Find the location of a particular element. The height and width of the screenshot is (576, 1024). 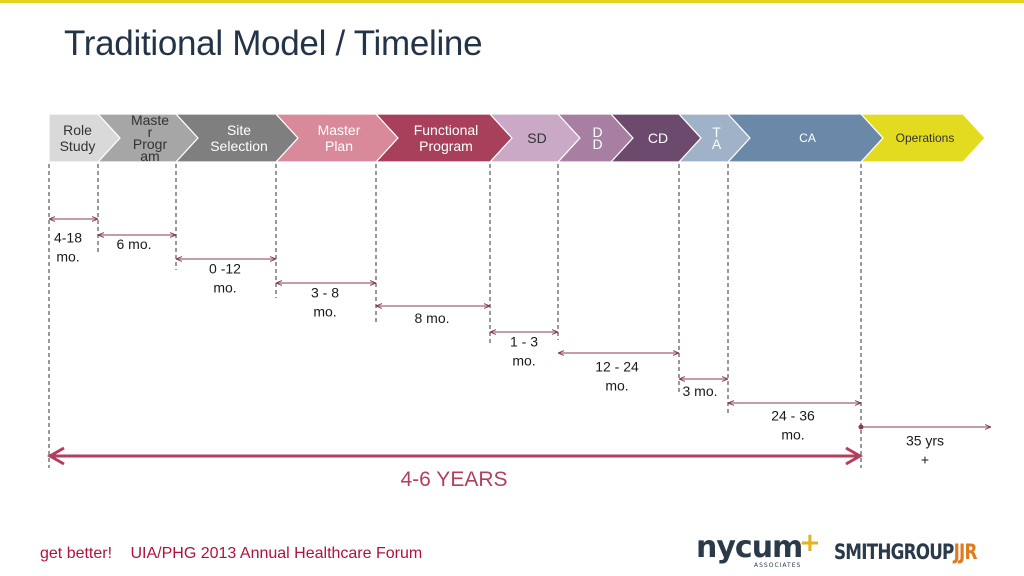

phase-label-4: Functional Program is located at coordinates (446, 138).